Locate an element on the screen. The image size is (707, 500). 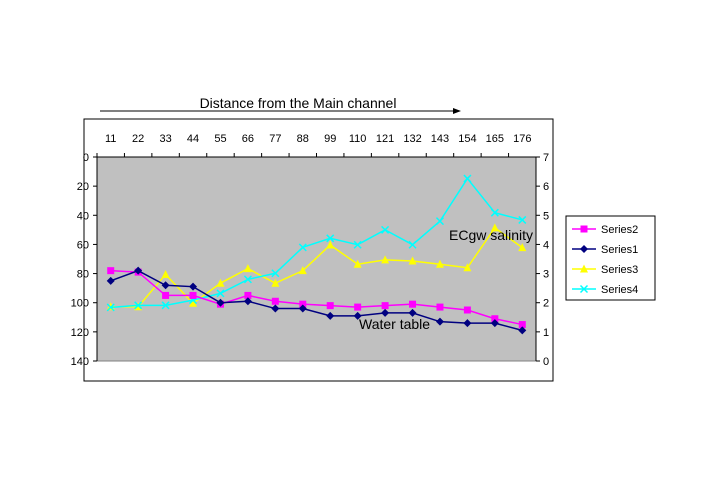
x-tick-label: 132 is located at coordinates (412, 139).